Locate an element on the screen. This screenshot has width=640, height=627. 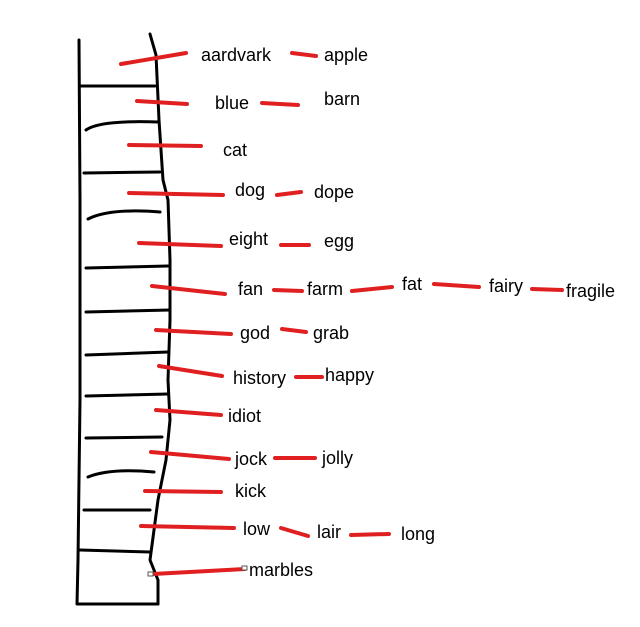
word-fragile: fragile is located at coordinates (590, 291).